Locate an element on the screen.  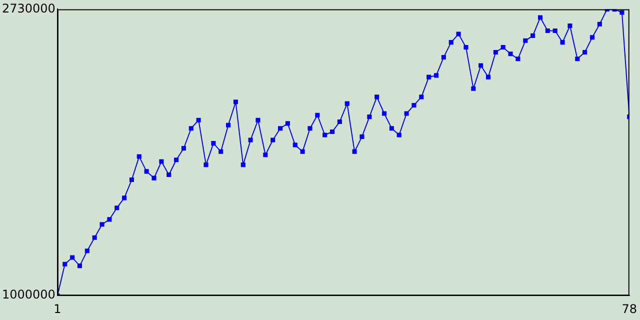
x-tick-label: 78 is located at coordinates (630, 309).